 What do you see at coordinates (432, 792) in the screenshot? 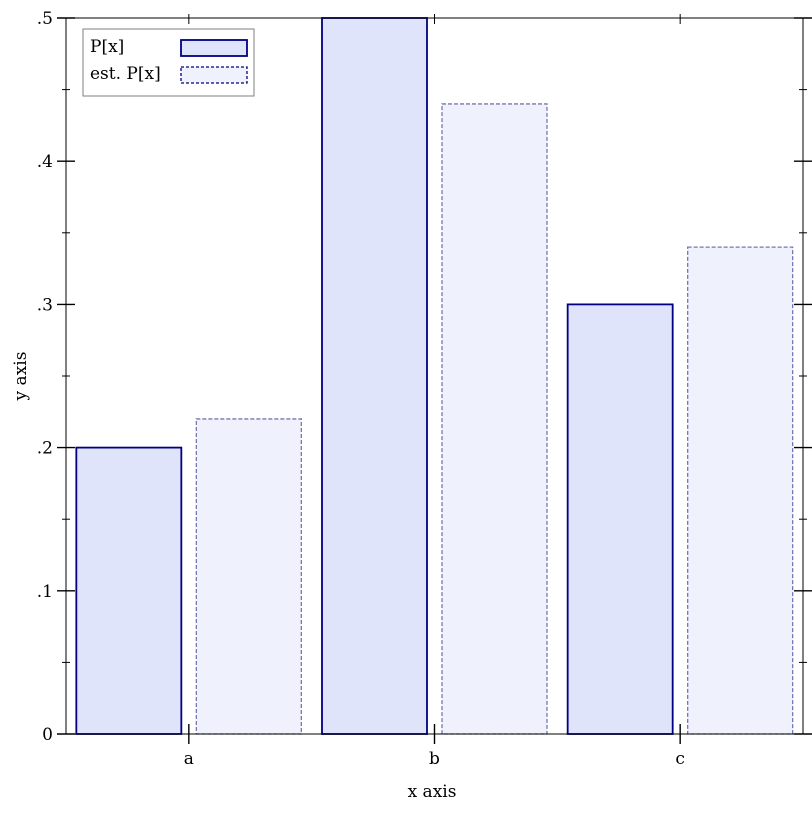
I see `x-axis-label: x axis` at bounding box center [432, 792].